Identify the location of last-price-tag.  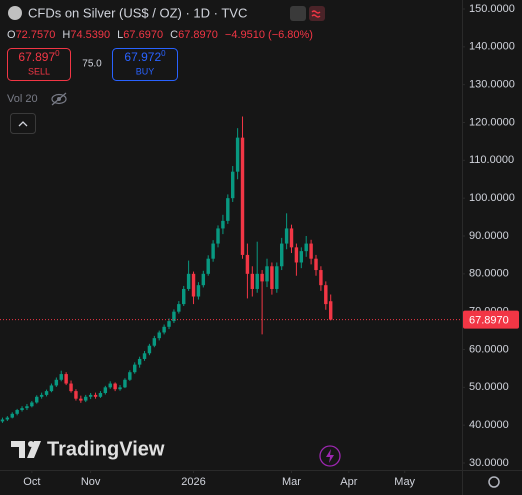
(491, 319).